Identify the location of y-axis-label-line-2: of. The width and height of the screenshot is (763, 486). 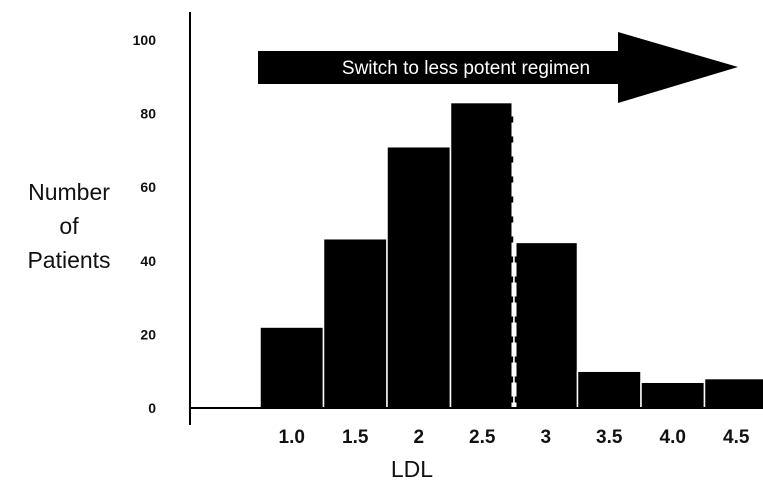
(69, 226).